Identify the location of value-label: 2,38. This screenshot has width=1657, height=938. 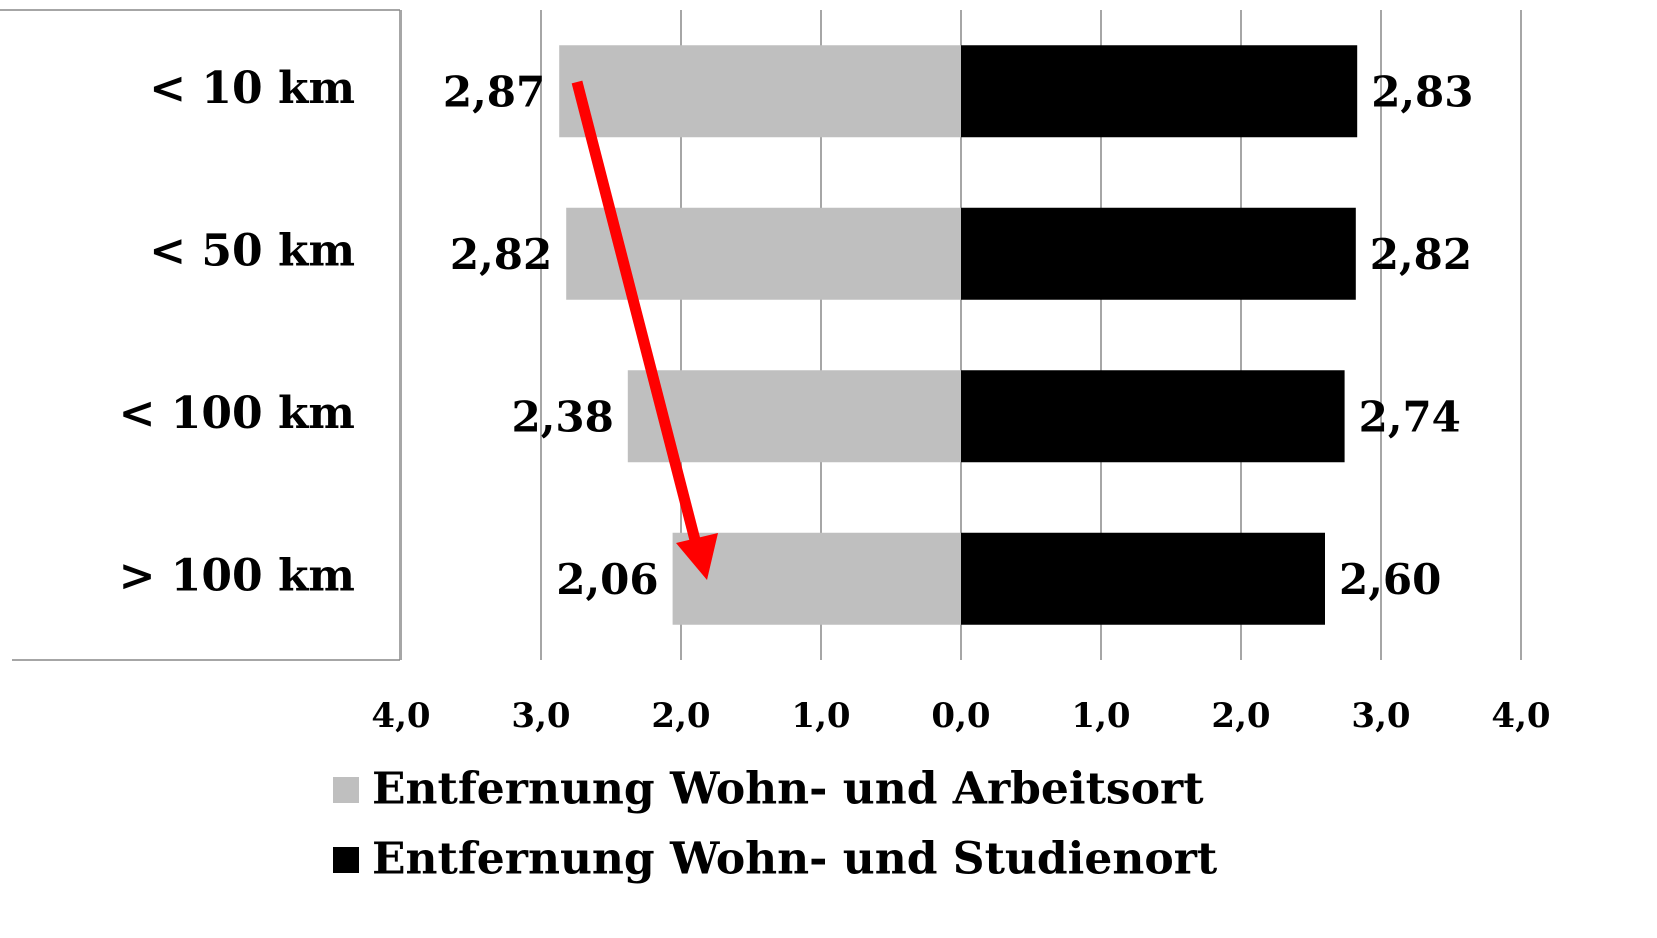
(563, 416).